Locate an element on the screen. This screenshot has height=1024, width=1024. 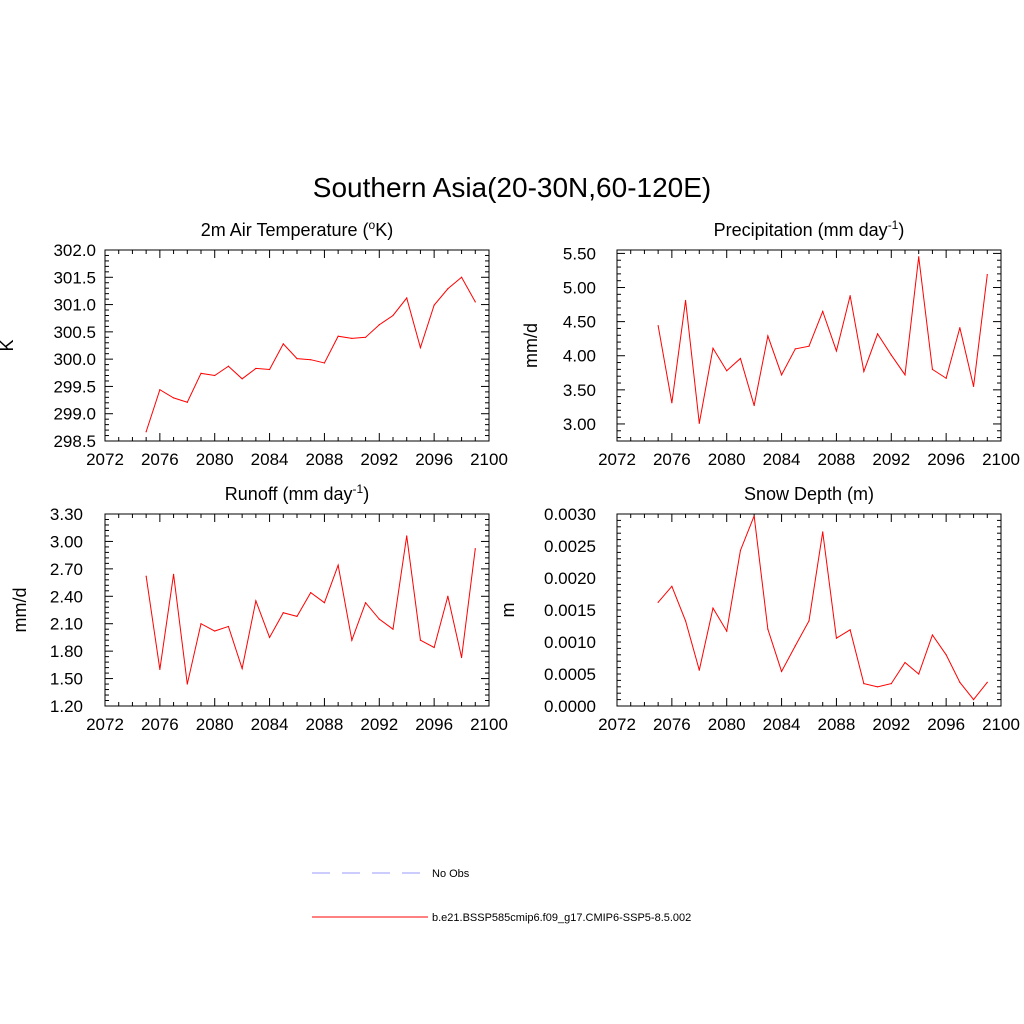
y-tick-label: 1.20 is located at coordinates (66, 706).